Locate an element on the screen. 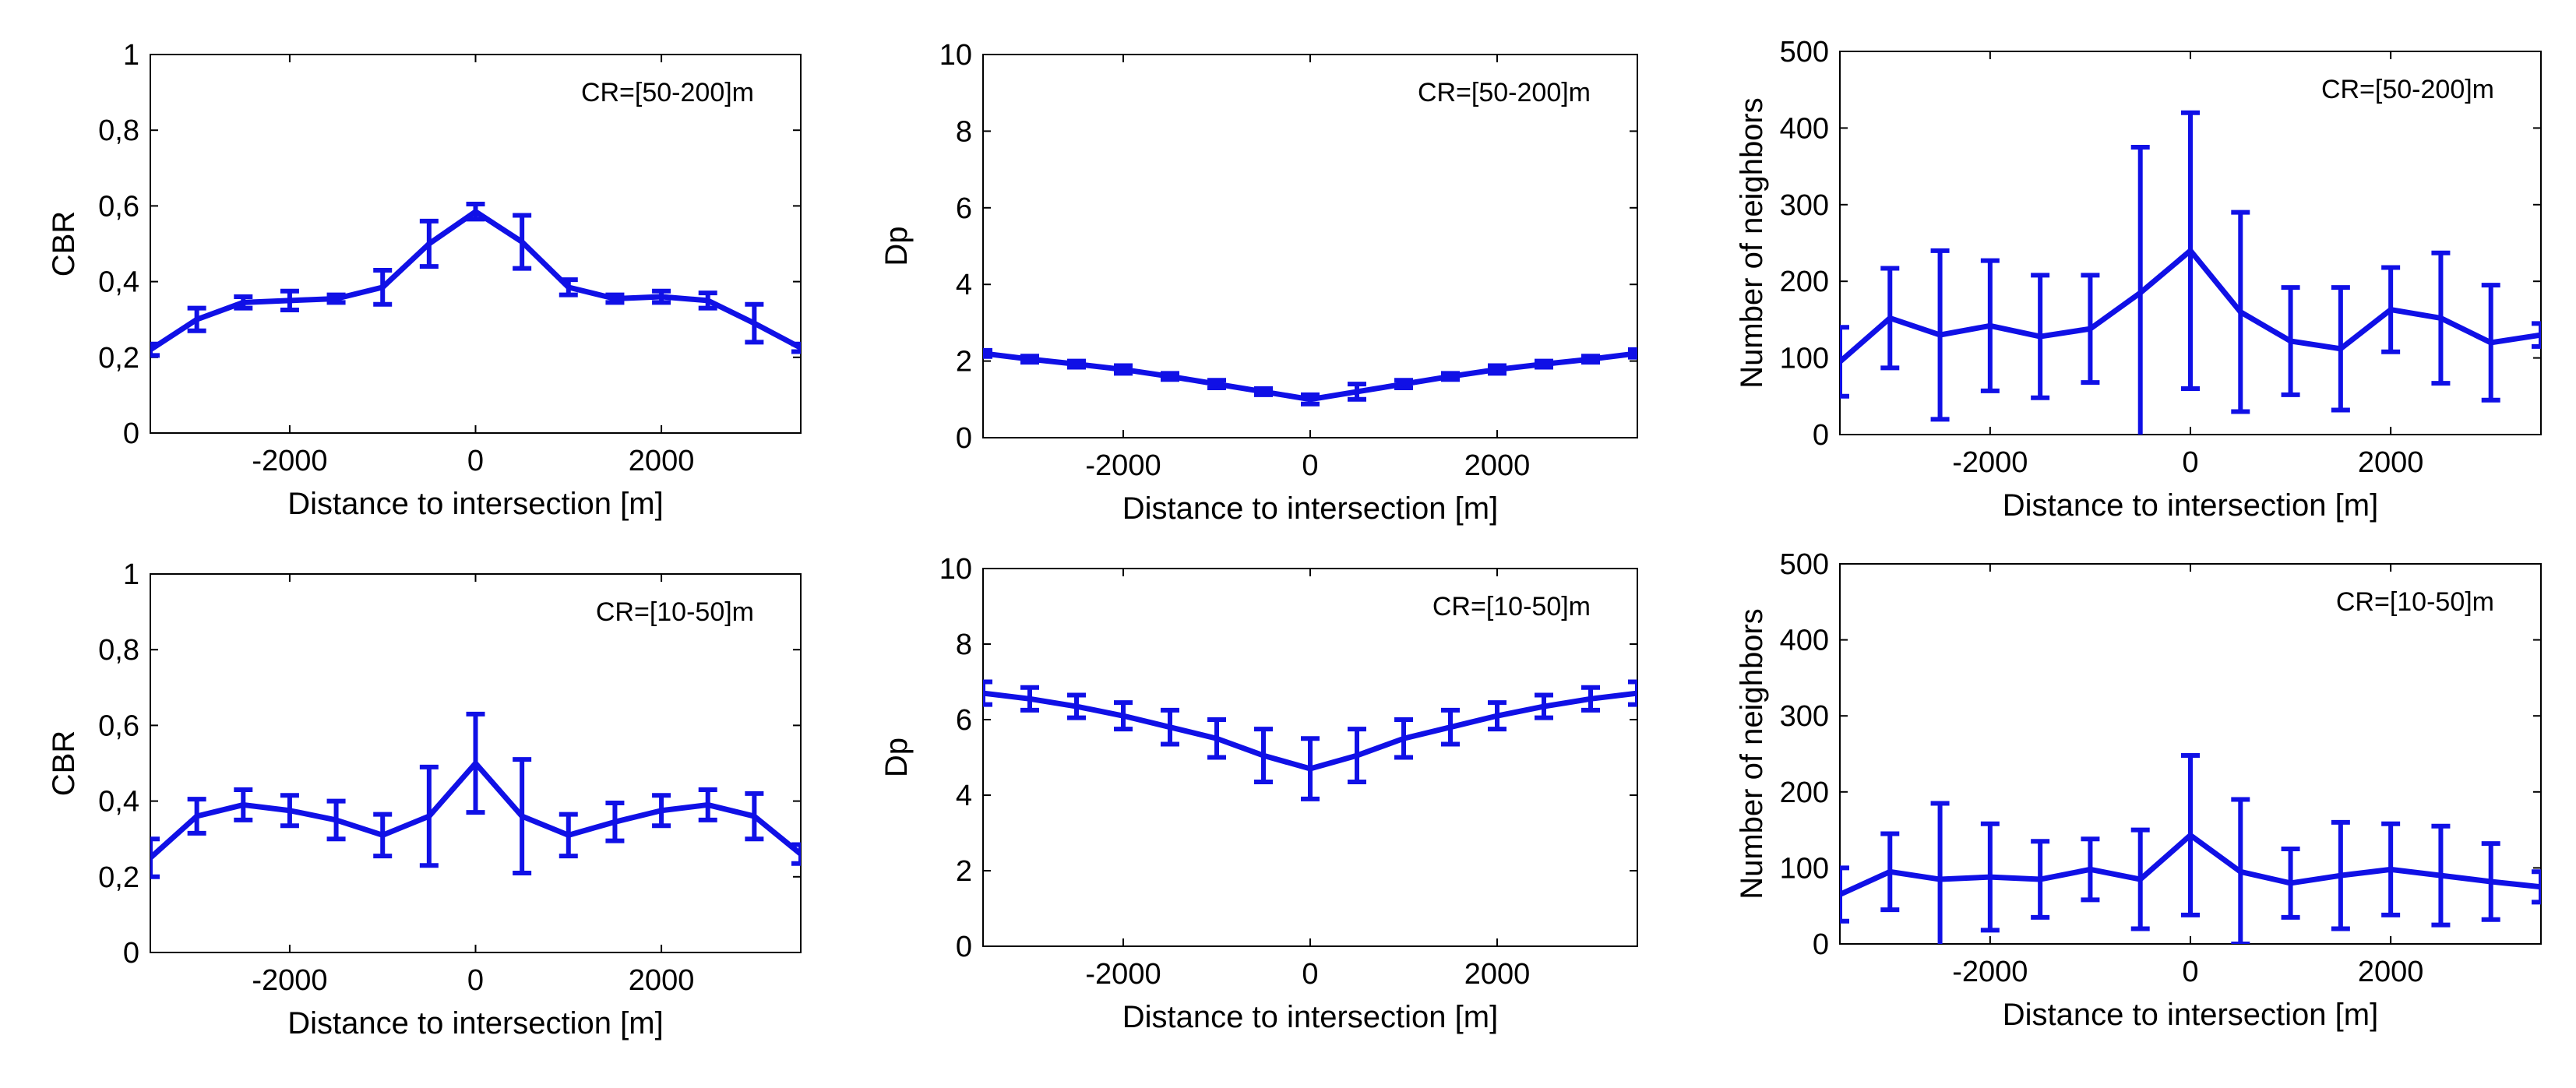 The image size is (2576, 1088). y-tick-label: 4 is located at coordinates (964, 796).